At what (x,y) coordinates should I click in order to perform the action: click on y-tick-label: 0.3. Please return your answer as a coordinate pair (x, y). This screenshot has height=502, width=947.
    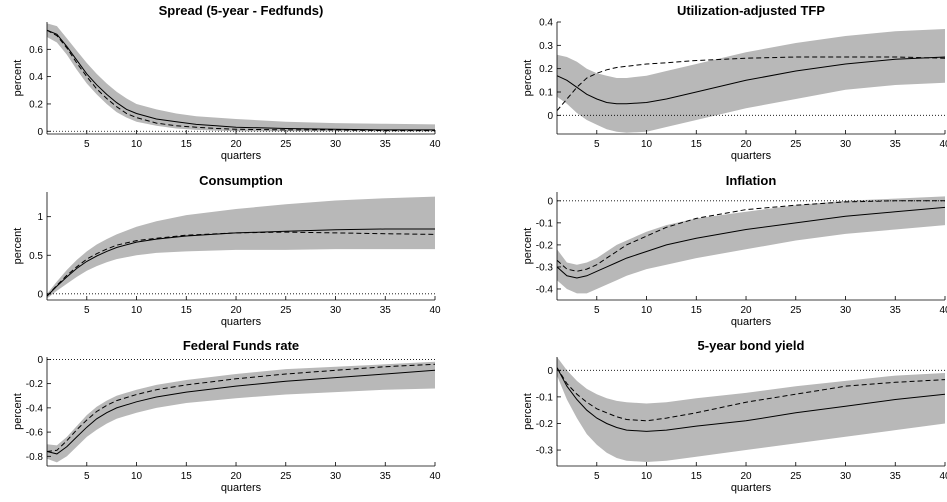
    Looking at the image, I should click on (546, 46).